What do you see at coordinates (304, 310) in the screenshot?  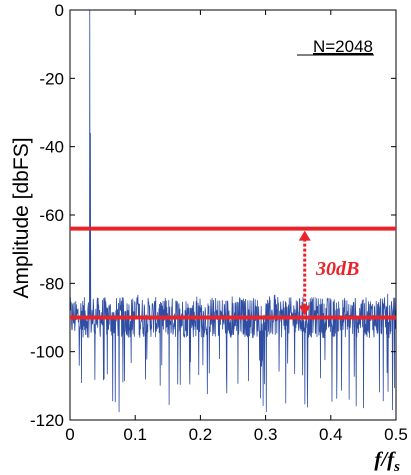 I see `gap-arrow-head-bottom` at bounding box center [304, 310].